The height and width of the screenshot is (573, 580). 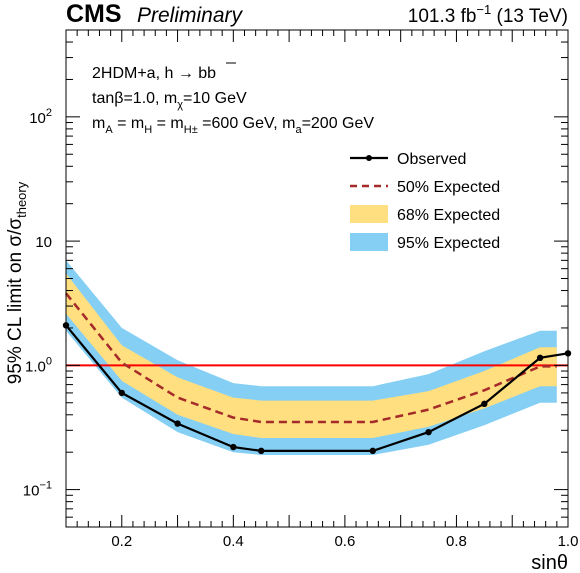 I want to click on legend-entry: 95% Expected, so click(x=425, y=242).